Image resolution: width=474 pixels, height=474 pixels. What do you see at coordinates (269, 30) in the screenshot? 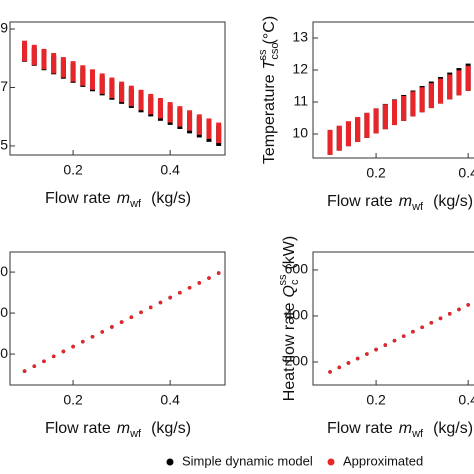
I see `y-title-unit: (°C)` at bounding box center [269, 30].